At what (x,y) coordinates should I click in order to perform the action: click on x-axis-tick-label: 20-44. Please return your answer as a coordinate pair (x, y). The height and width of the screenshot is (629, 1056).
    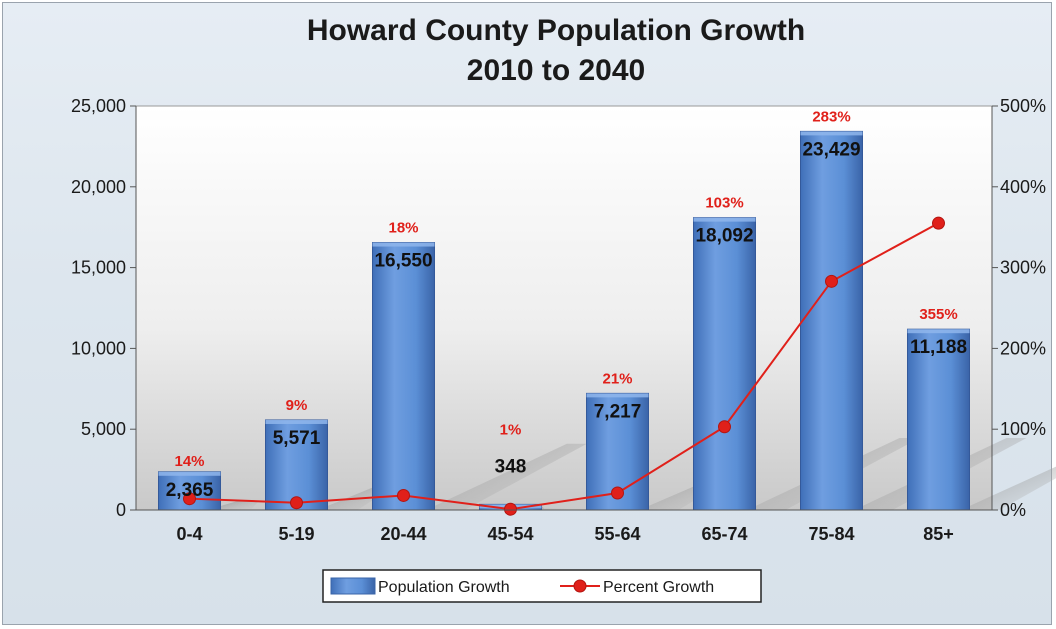
    Looking at the image, I should click on (403, 534).